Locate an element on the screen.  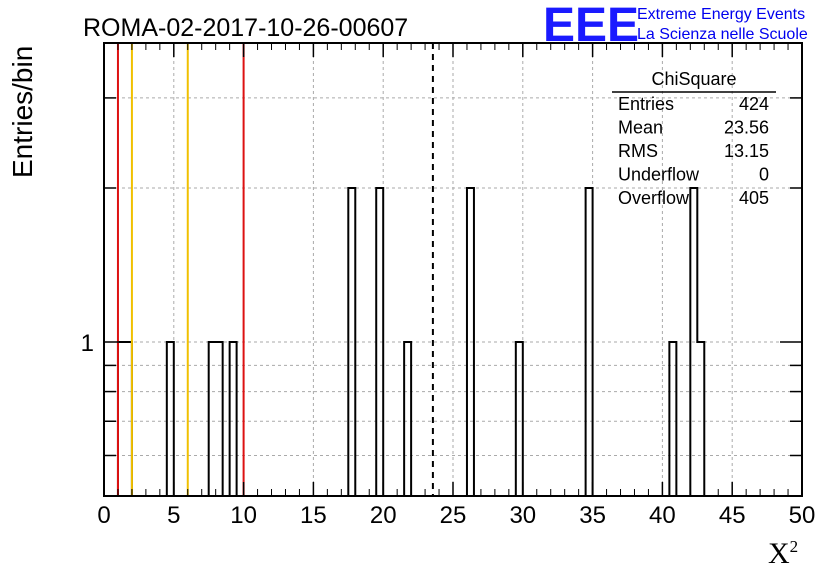
x-tick-label-10: 50 is located at coordinates (802, 515).